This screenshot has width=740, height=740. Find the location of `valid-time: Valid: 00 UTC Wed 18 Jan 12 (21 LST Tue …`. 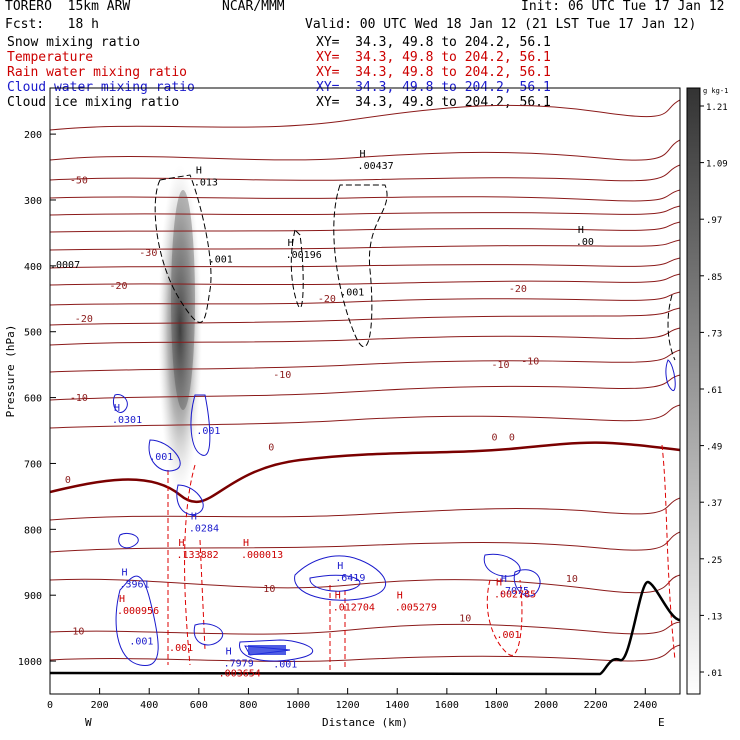

valid-time: Valid: 00 UTC Wed 18 Jan 12 (21 LST Tue … is located at coordinates (501, 24).